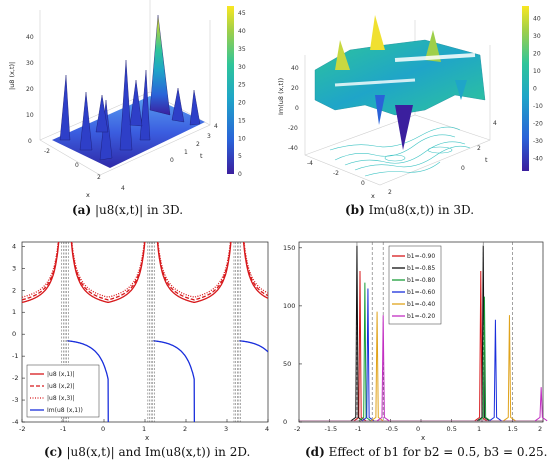  Describe the element at coordinates (538, 124) in the screenshot. I see `colorbar-tick-label: -20` at that location.